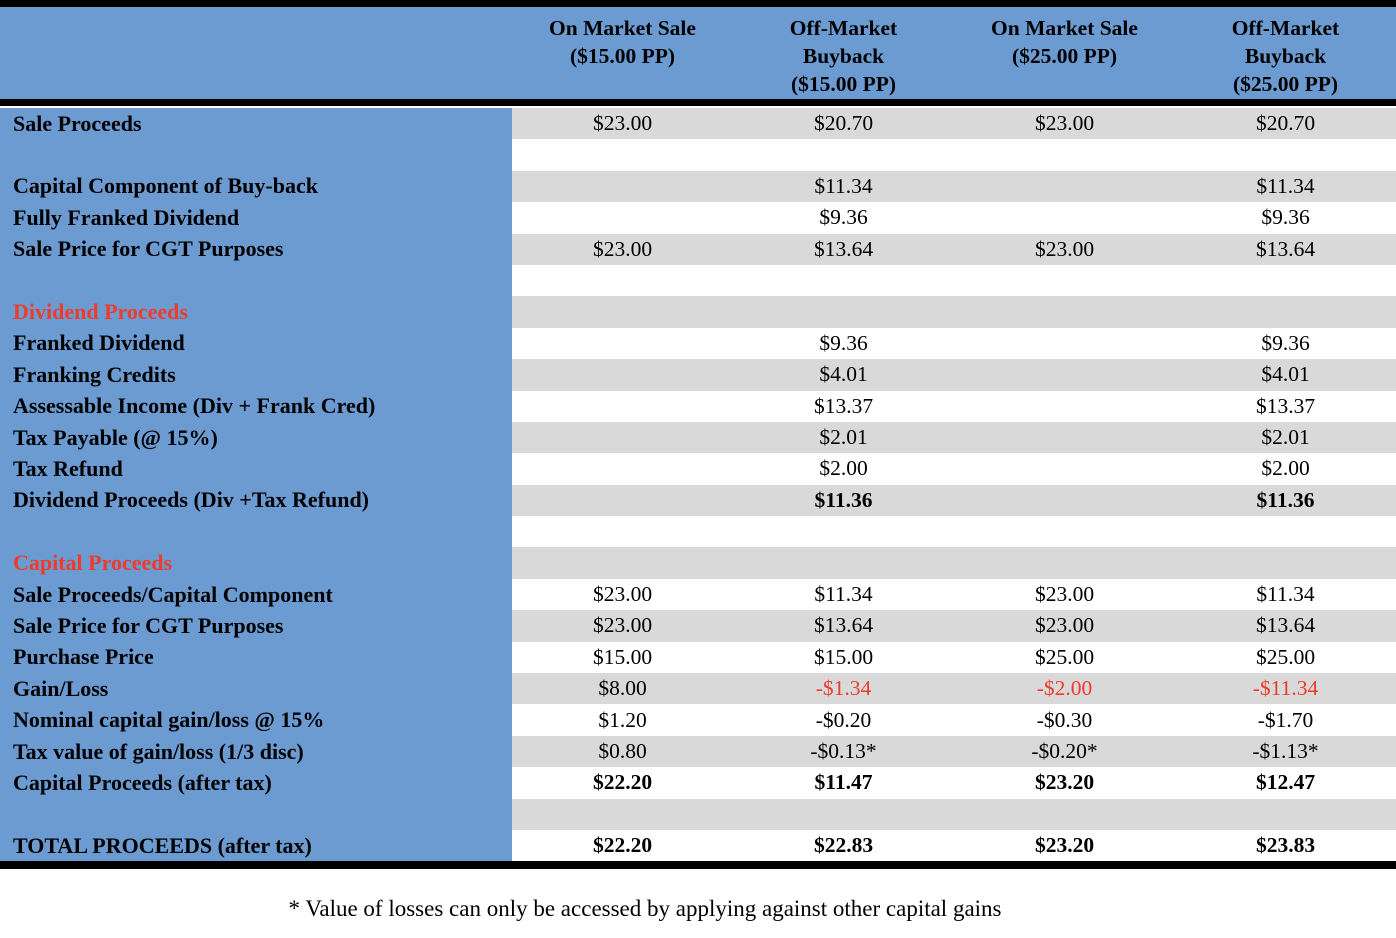 The image size is (1396, 938). I want to click on value-cell: $22.20, so click(622, 782).